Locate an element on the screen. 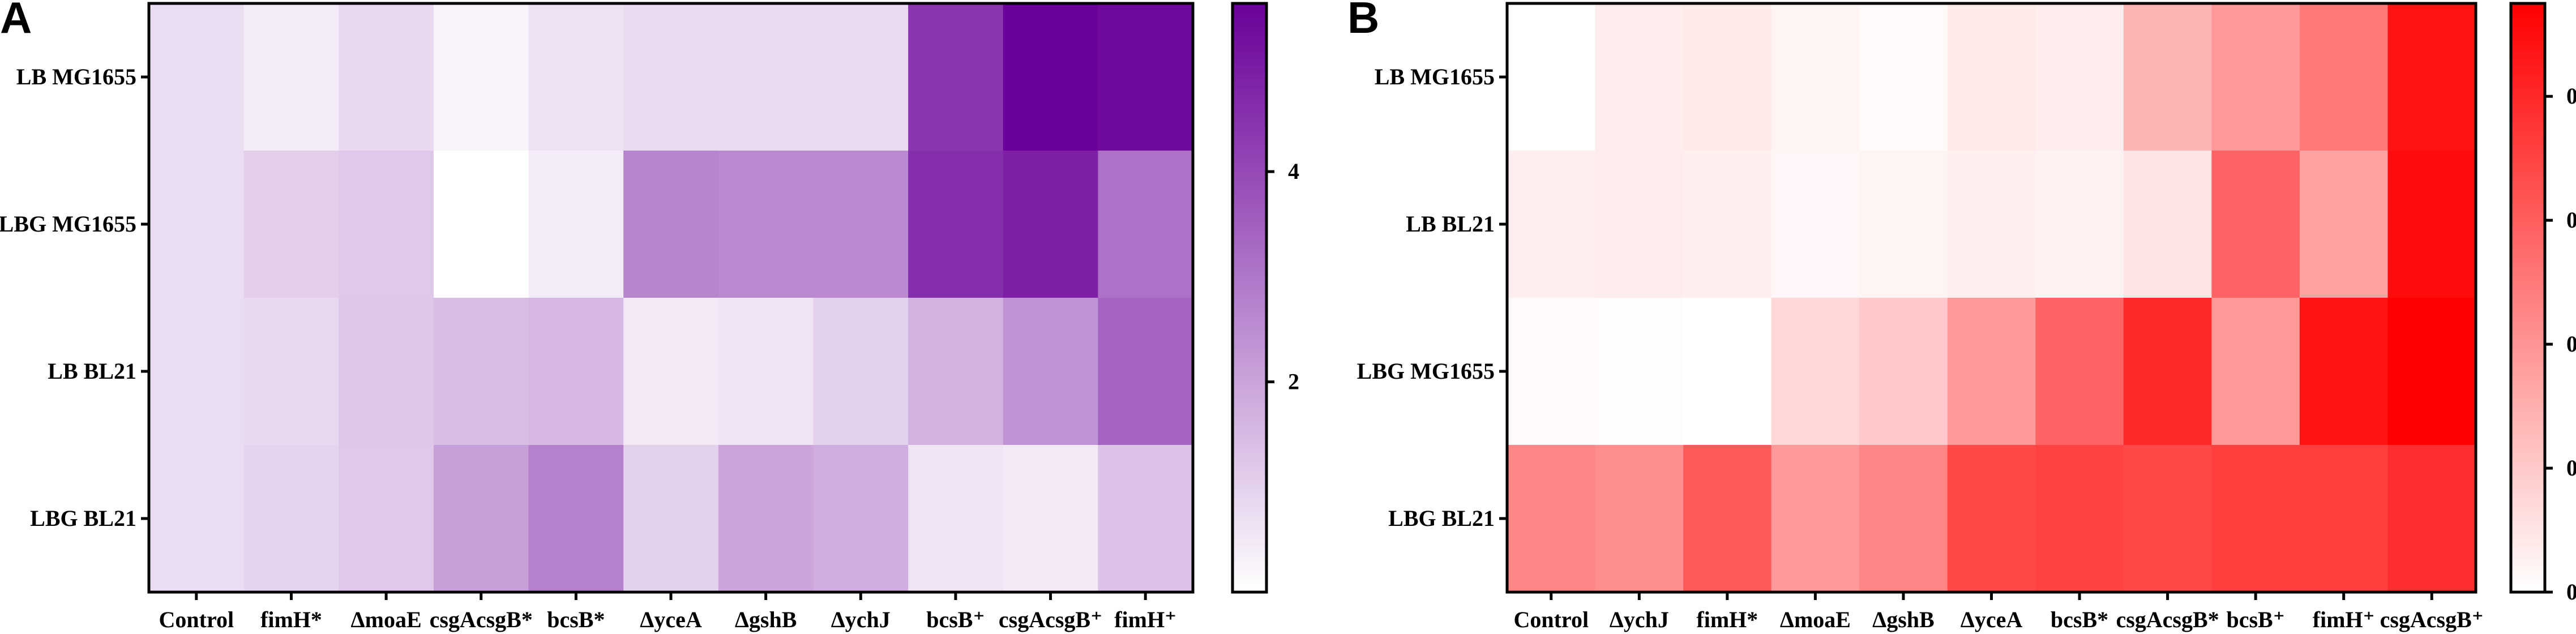 The image size is (2576, 634). colorbar-tick-label: 4 is located at coordinates (1293, 171).